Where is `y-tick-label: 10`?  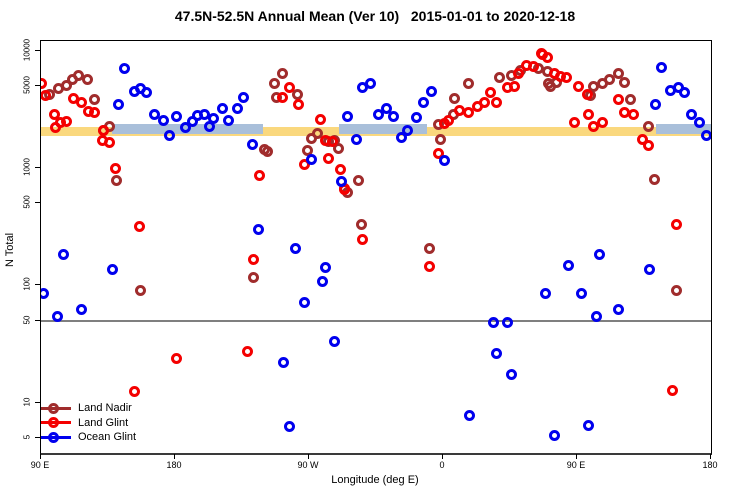
y-tick-label: 10 is located at coordinates (27, 402).